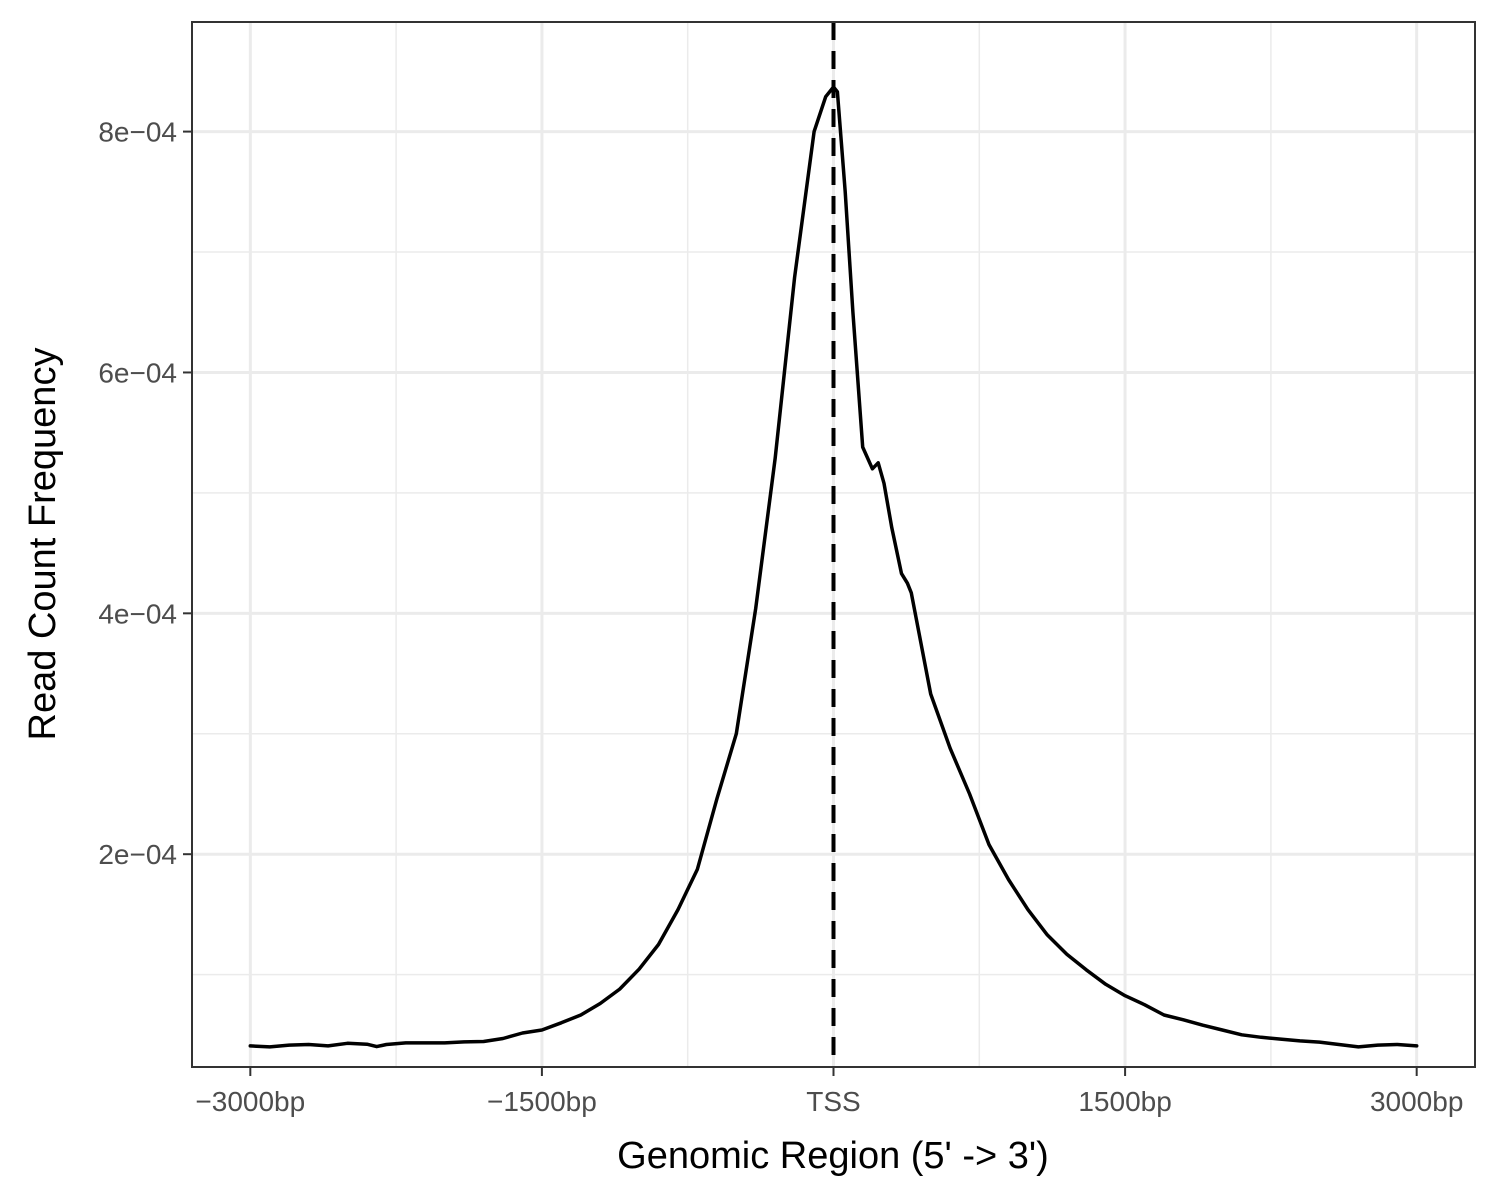  I want to click on y-tick-label: 6e−04, so click(137, 372).